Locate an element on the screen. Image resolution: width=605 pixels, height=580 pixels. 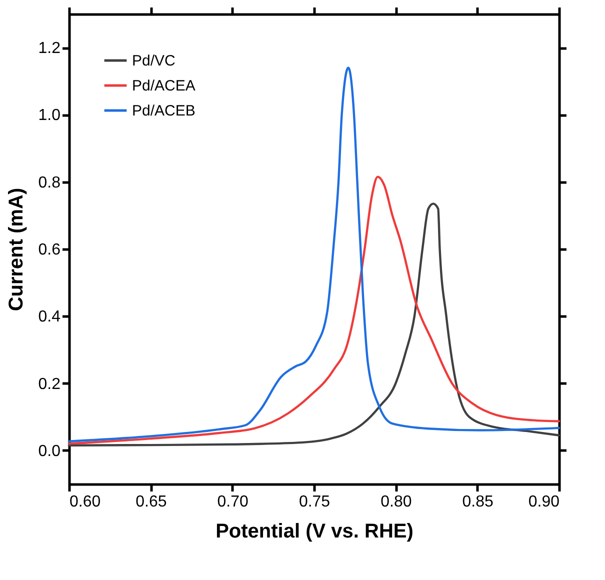
x-axis-title: Potential (V vs. RHE) is located at coordinates (315, 531).